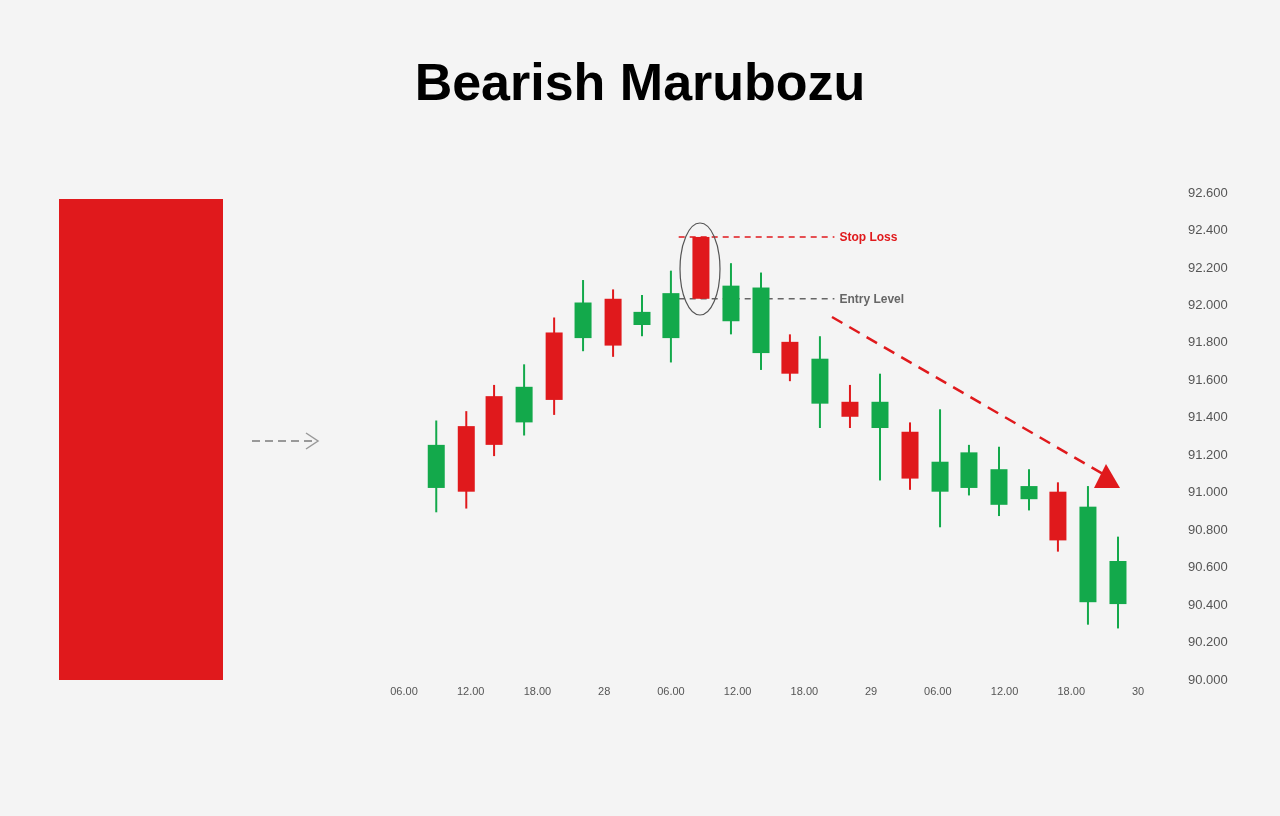 This screenshot has height=816, width=1280. Describe the element at coordinates (1208, 379) in the screenshot. I see `y-tick-label: 91.600` at that location.